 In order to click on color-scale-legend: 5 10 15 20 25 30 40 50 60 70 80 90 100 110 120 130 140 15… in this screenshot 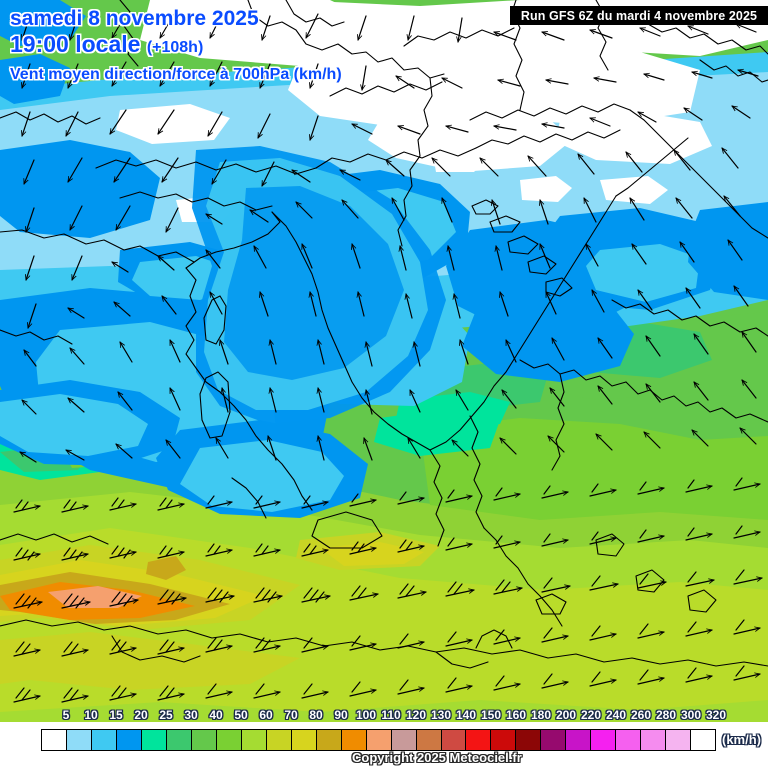, I will do `click(384, 738)`.